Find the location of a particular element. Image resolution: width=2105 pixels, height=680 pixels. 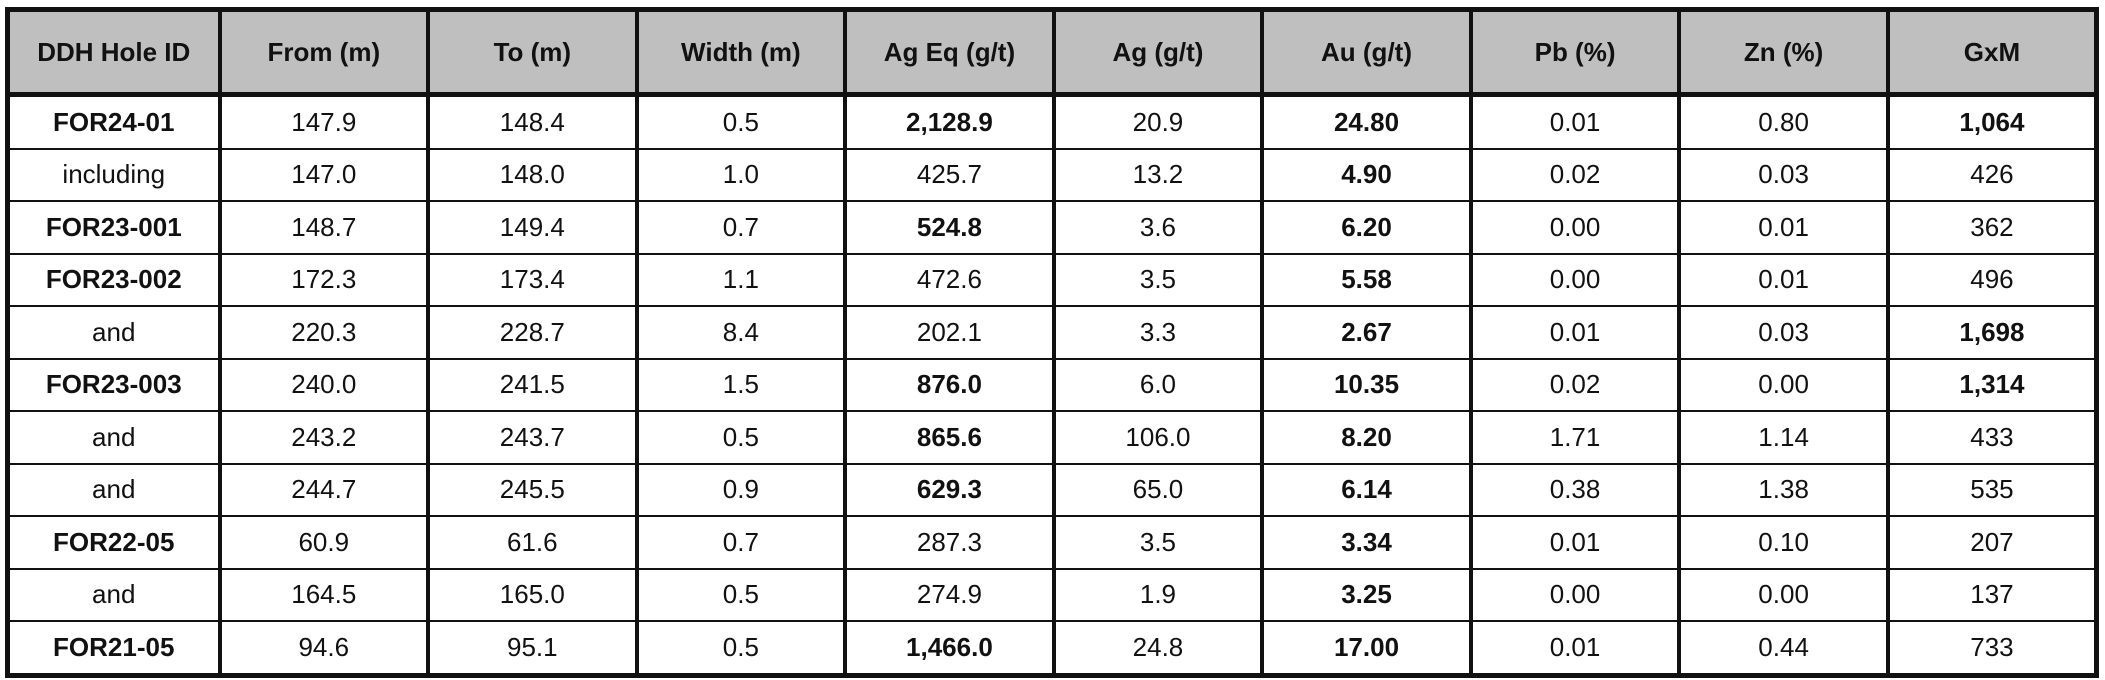

value-cell: 165.0 is located at coordinates (532, 595).